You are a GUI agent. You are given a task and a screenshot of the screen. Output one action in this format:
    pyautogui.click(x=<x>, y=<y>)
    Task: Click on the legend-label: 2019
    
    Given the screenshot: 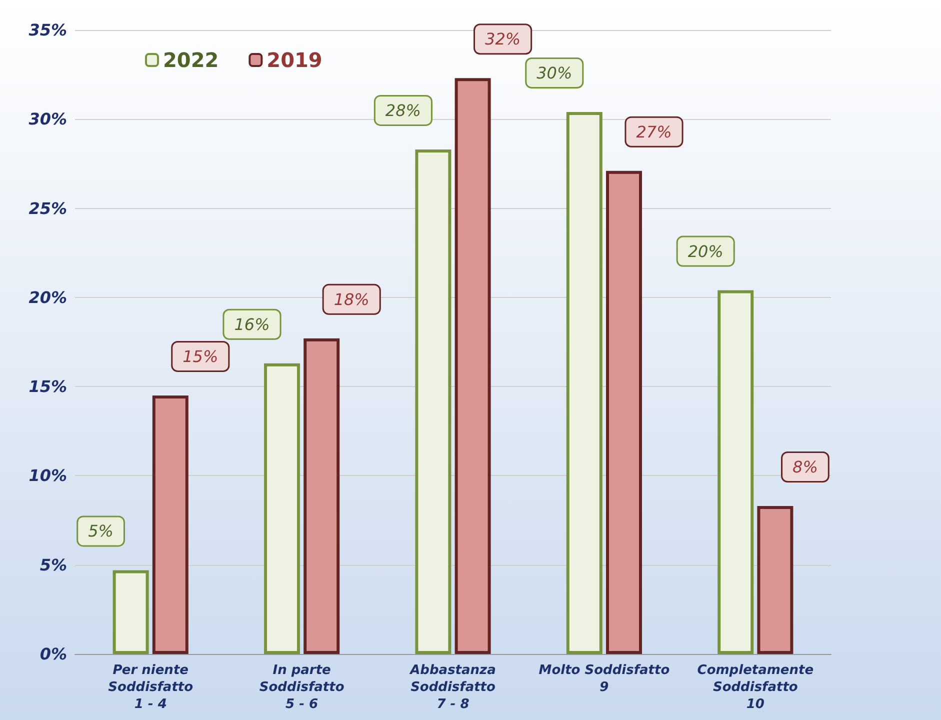 What is the action you would take?
    pyautogui.click(x=294, y=60)
    